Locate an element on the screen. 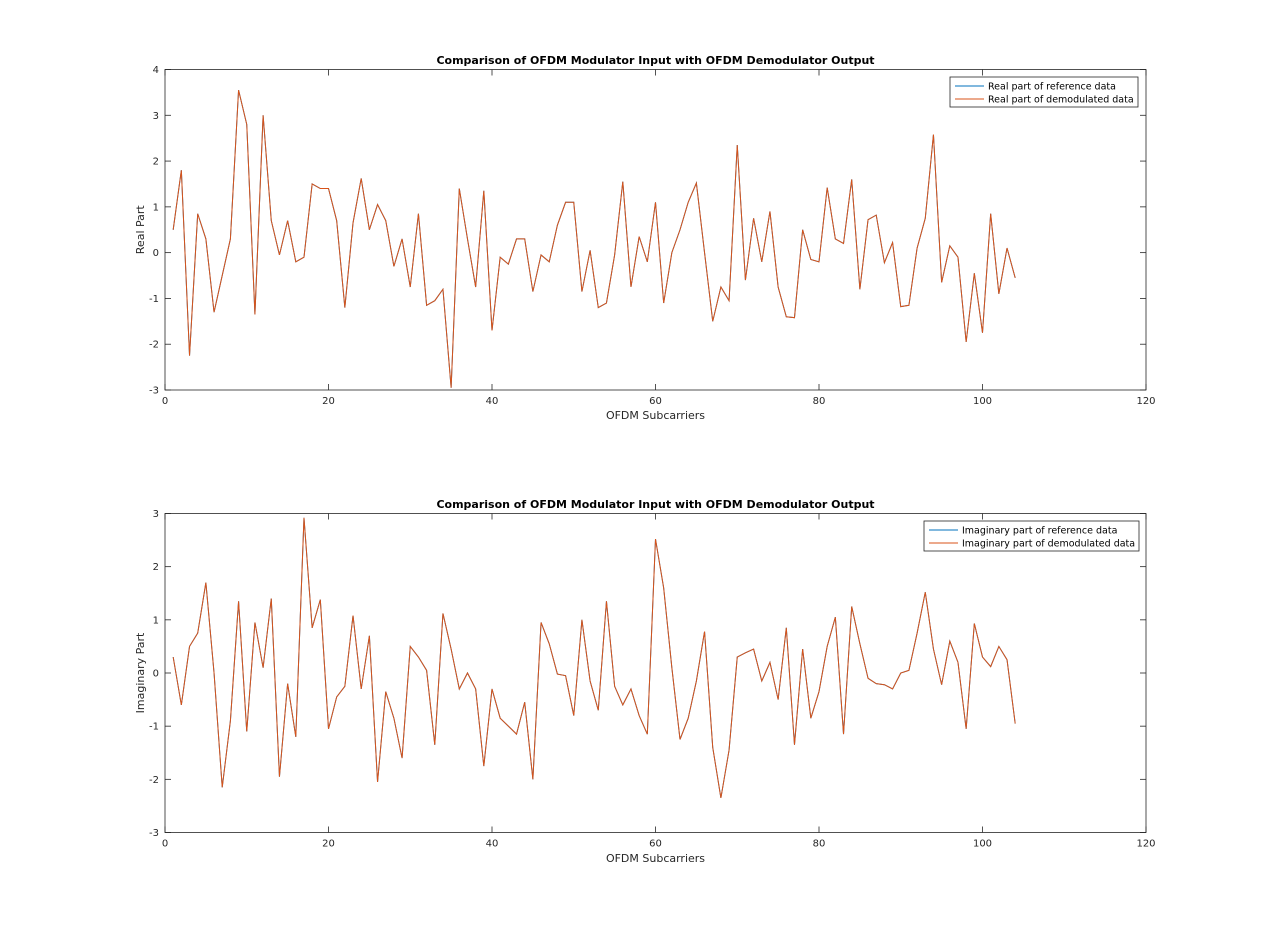 This screenshot has height=936, width=1266. legend-label-reference: Real part of reference data is located at coordinates (1052, 87).